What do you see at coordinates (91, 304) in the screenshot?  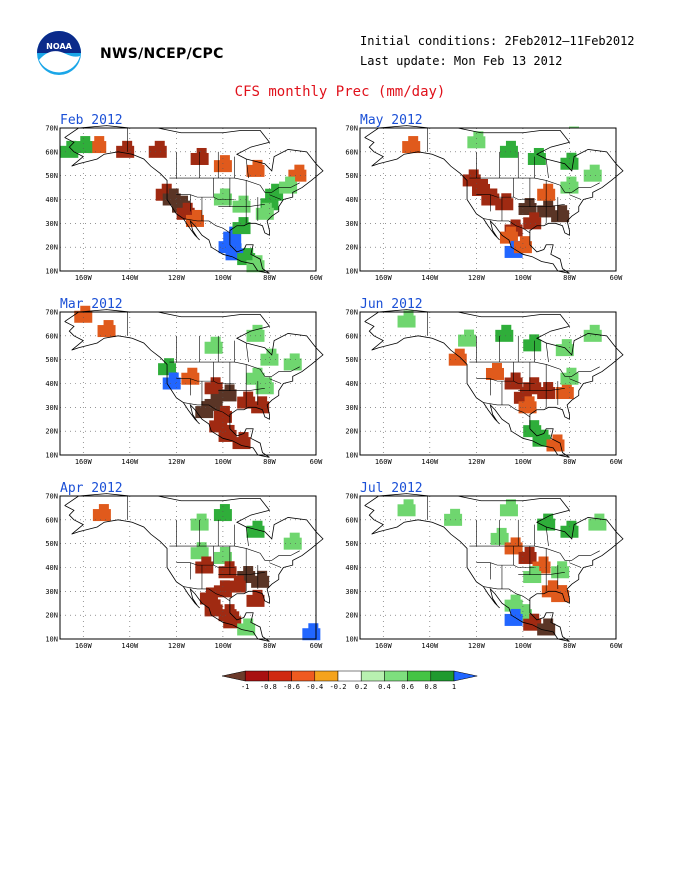 I see `panel-month-label: Mar 2012` at bounding box center [91, 304].